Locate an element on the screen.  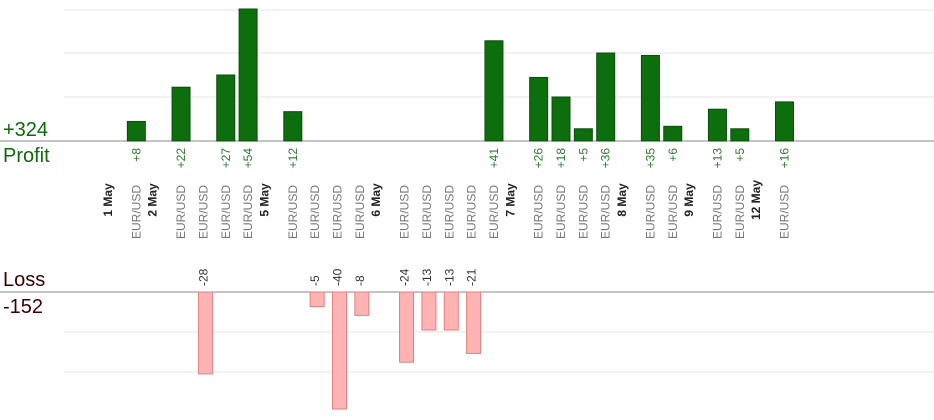
date-label: 9 May is located at coordinates (689, 200).